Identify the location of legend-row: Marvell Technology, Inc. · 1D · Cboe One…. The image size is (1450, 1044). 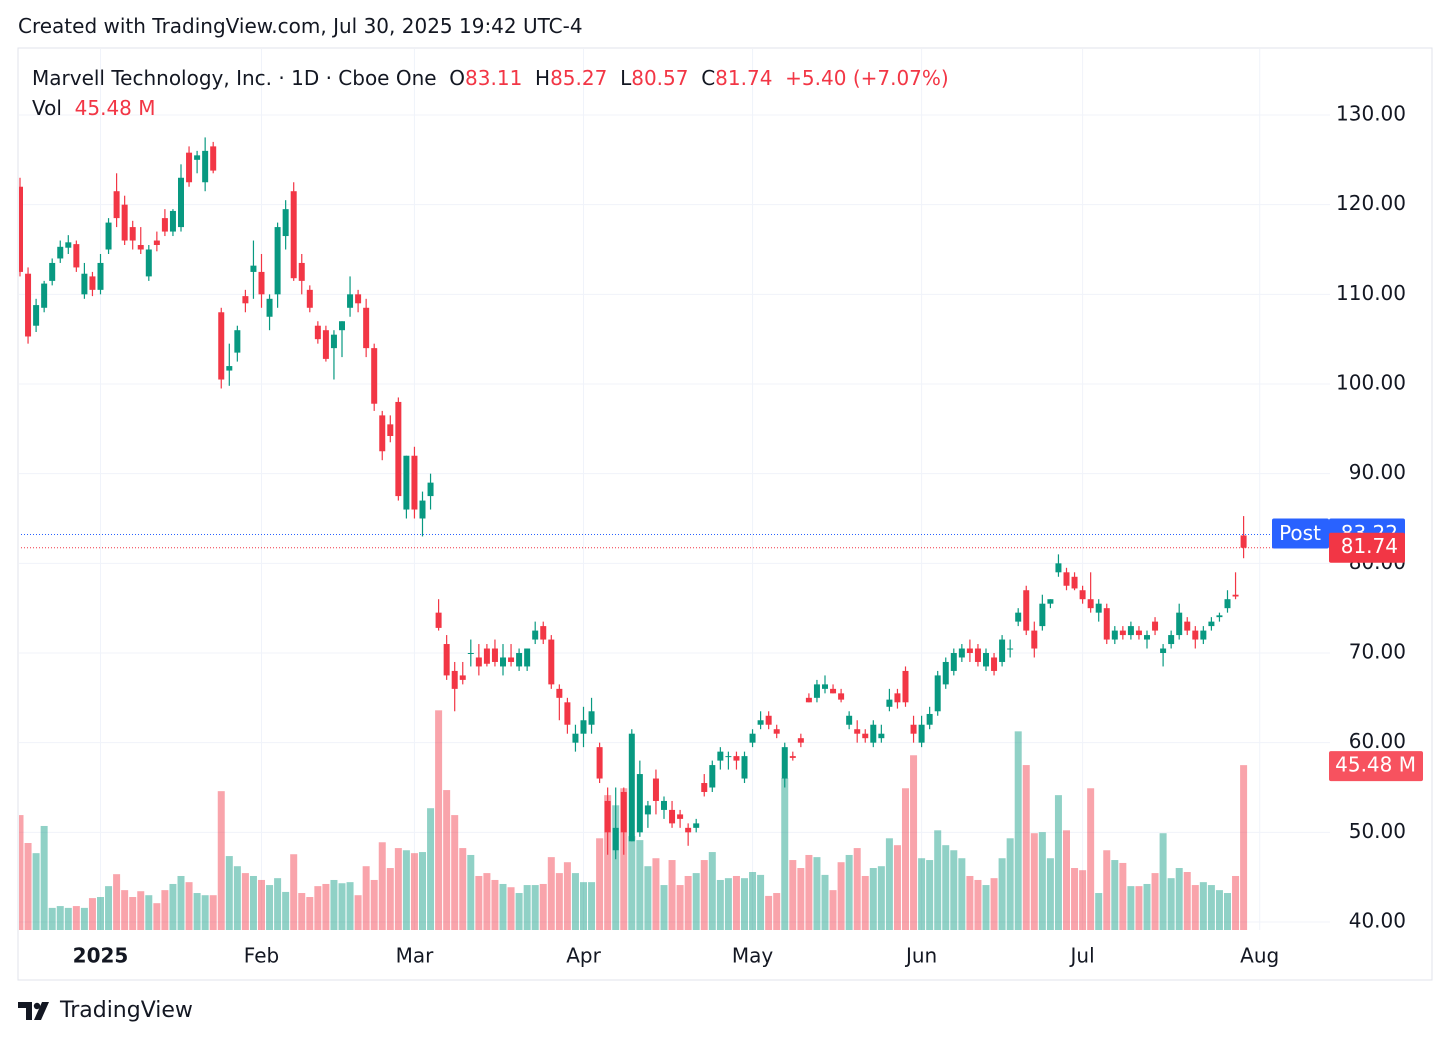
(490, 78).